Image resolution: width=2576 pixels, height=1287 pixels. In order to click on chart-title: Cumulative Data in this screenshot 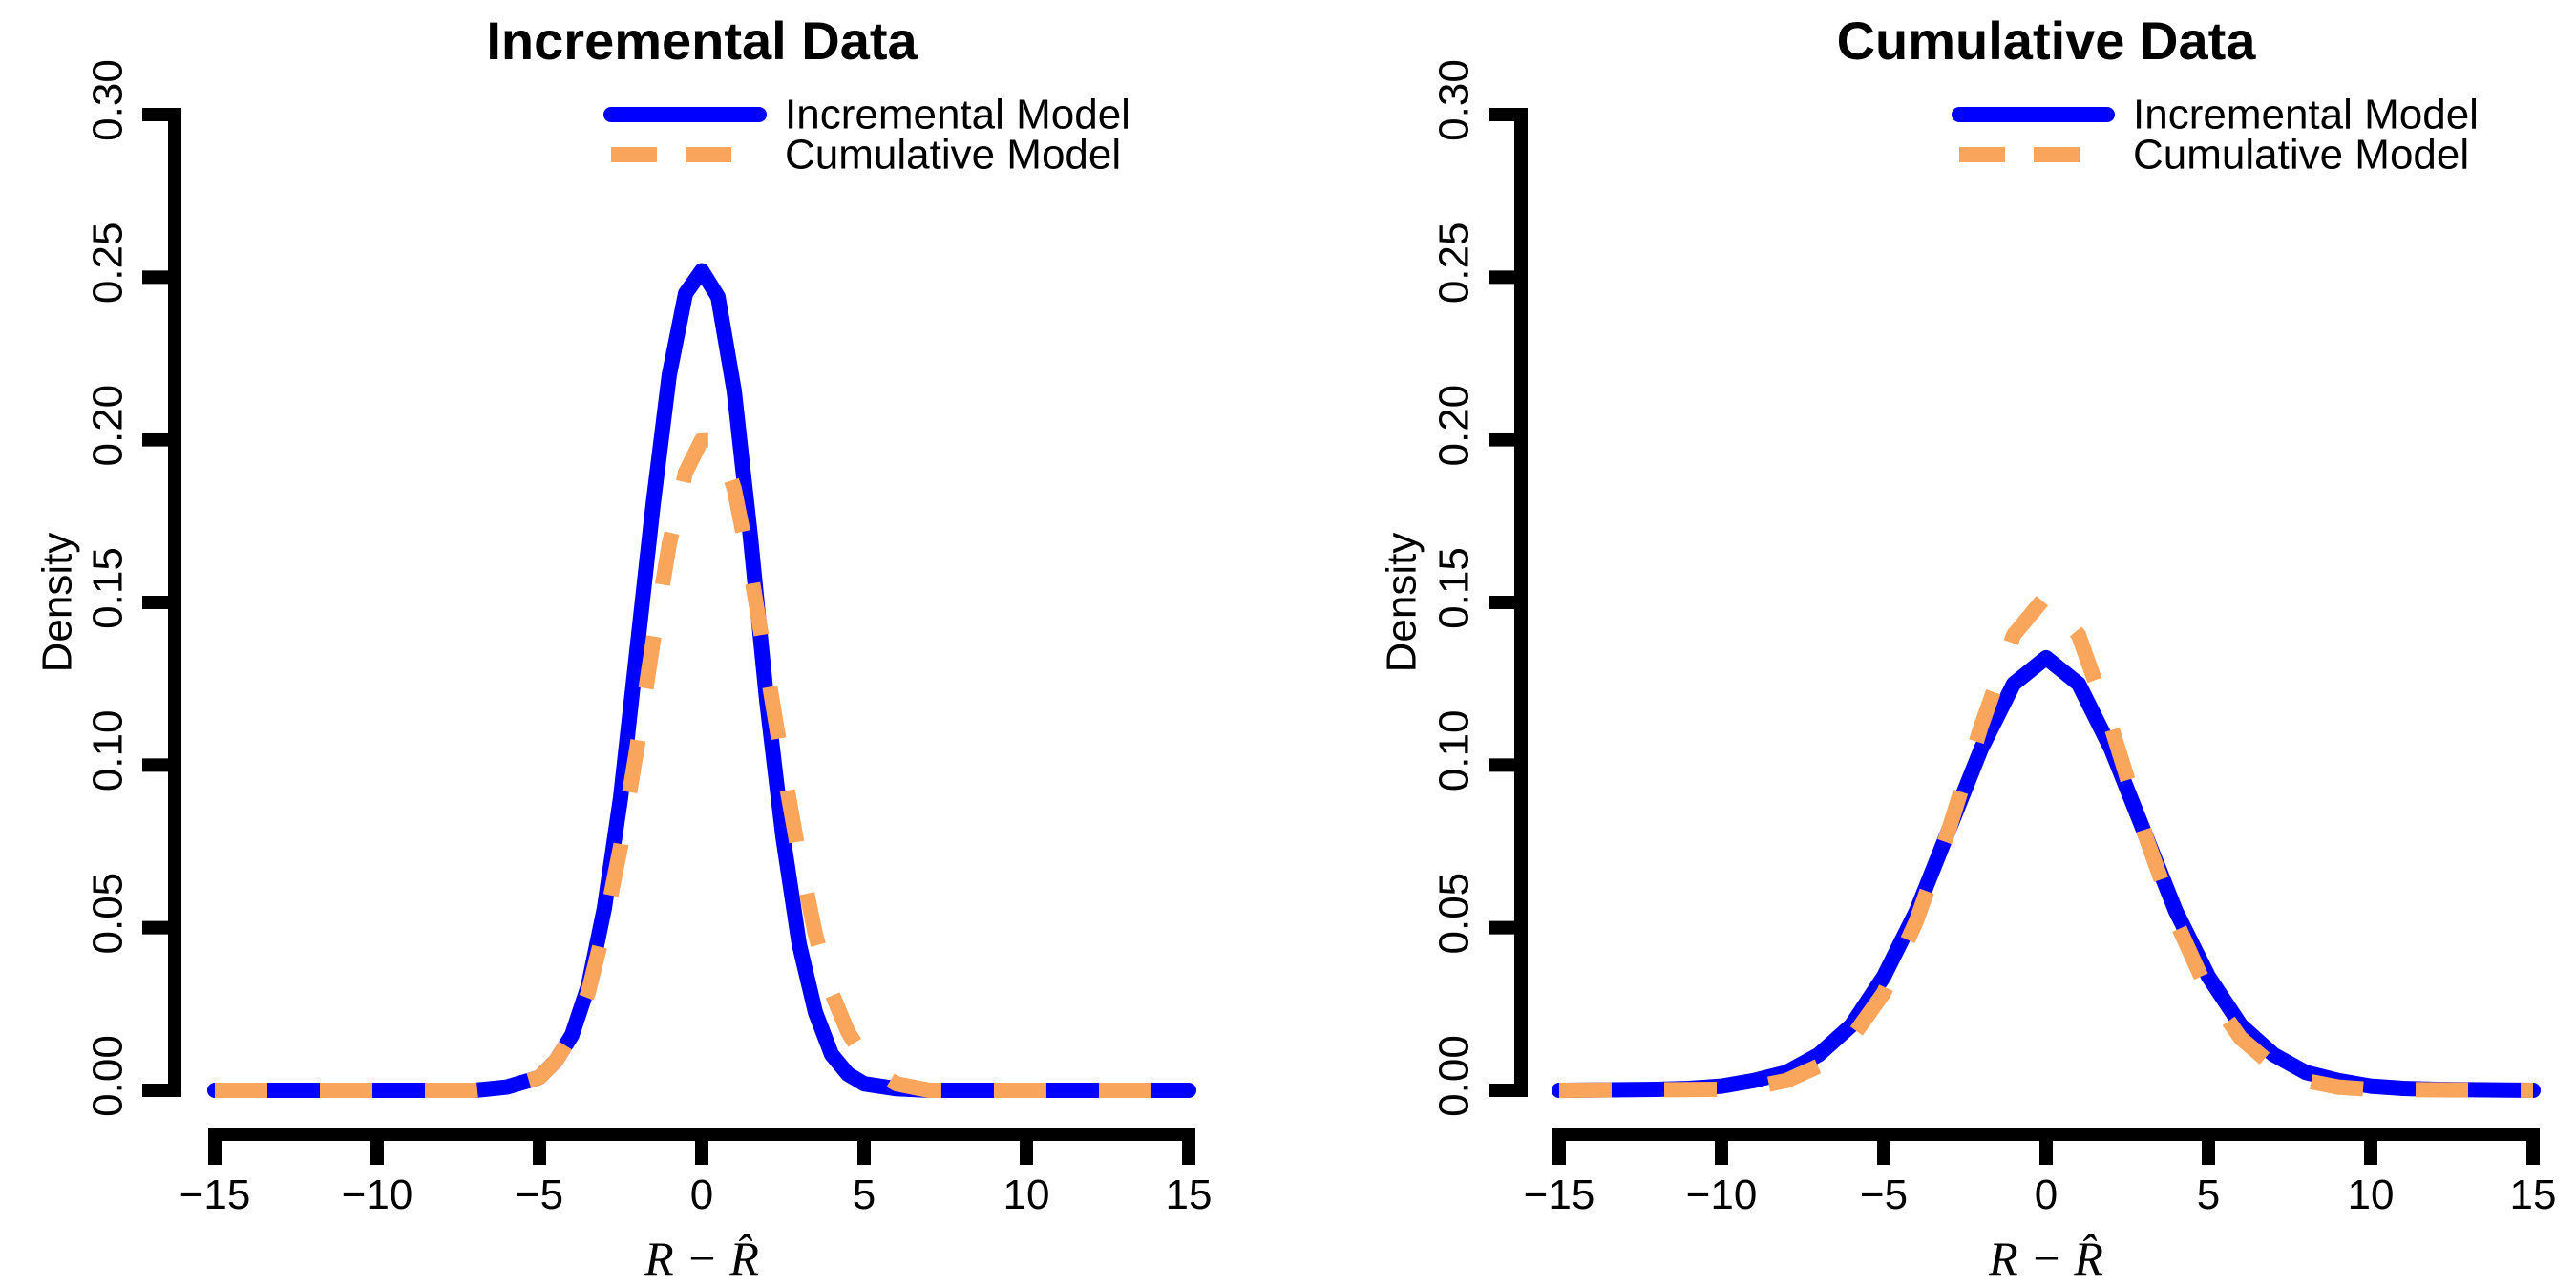, I will do `click(2047, 41)`.